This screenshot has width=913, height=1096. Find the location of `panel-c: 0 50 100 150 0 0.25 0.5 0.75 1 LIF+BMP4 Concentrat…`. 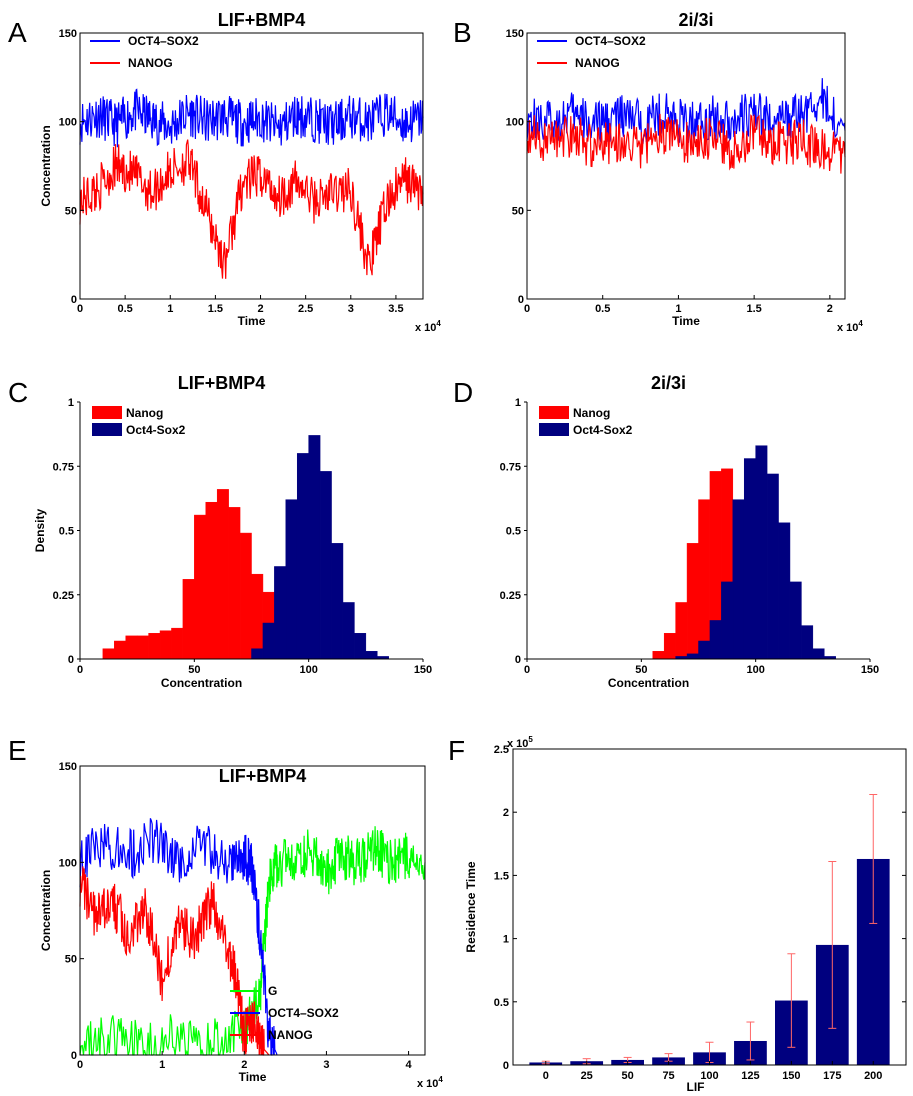

panel-c: 0 50 100 150 0 0.25 0.5 0.75 1 LIF+BMP4 Concentrat… is located at coordinates (232, 531).